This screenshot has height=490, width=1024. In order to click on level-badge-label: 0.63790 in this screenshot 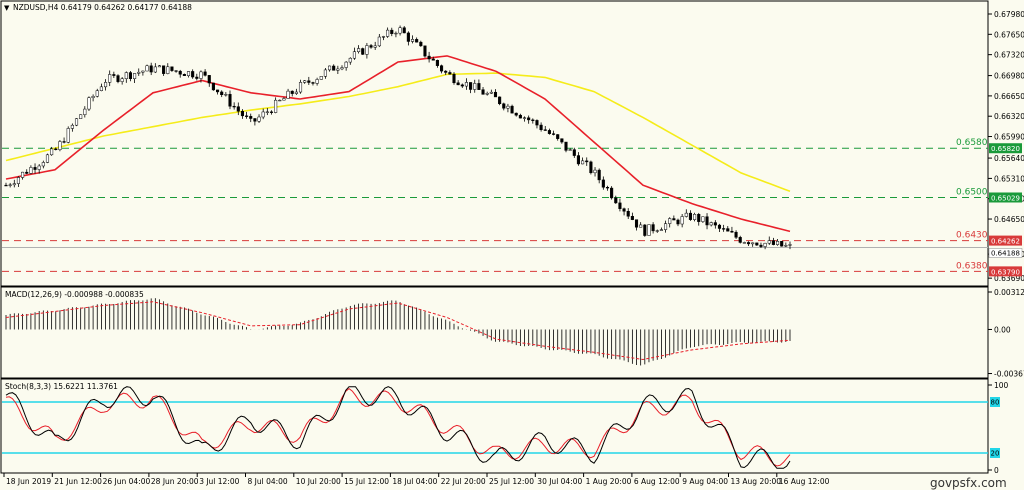, I will do `click(1005, 272)`.